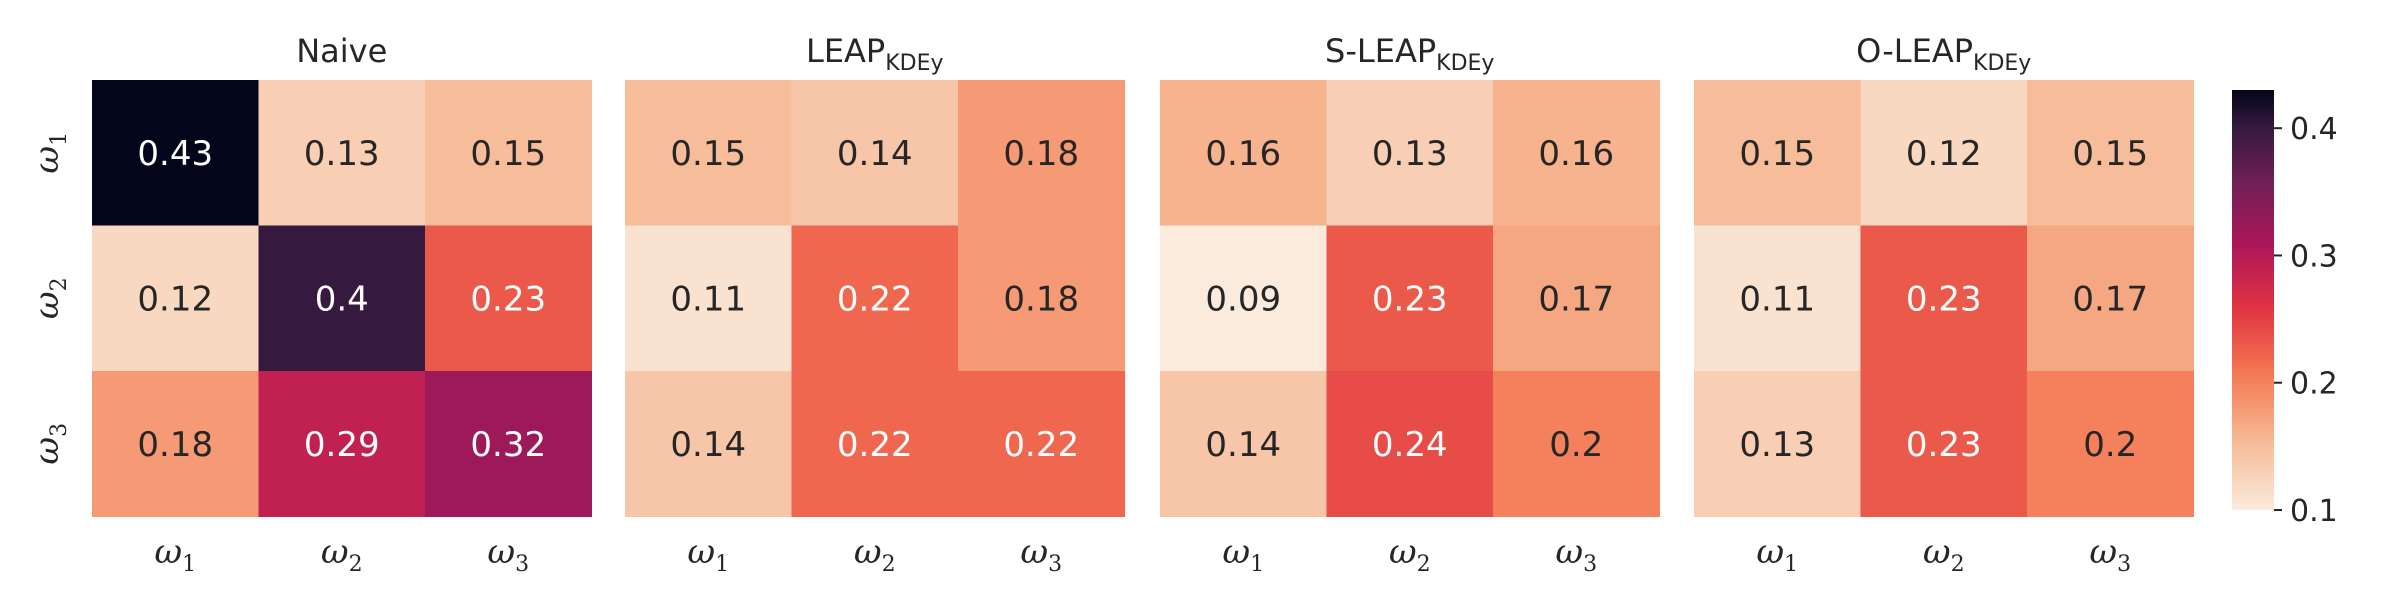  I want to click on cell-value-label: 0.09, so click(1243, 299).